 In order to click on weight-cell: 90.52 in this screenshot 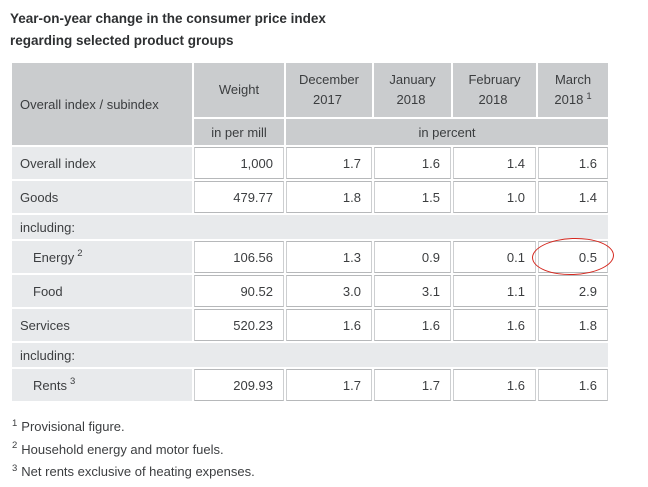, I will do `click(239, 291)`.